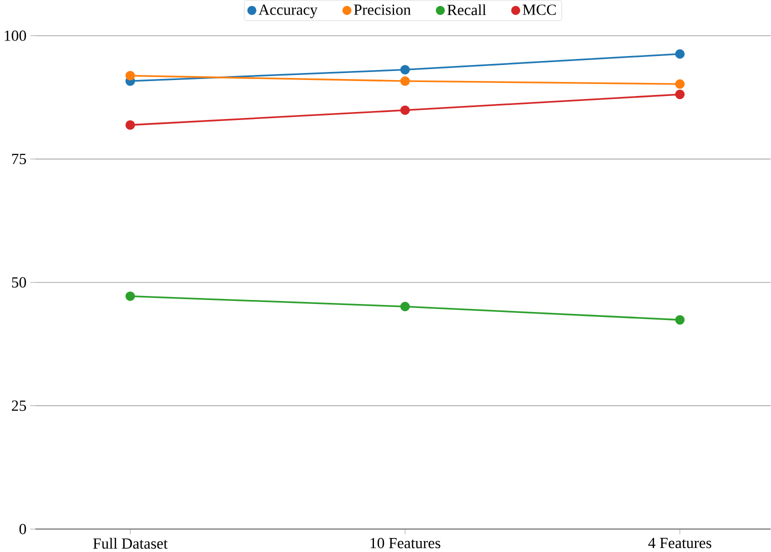 The width and height of the screenshot is (771, 552). I want to click on x-tick-label: Full Dataset, so click(130, 543).